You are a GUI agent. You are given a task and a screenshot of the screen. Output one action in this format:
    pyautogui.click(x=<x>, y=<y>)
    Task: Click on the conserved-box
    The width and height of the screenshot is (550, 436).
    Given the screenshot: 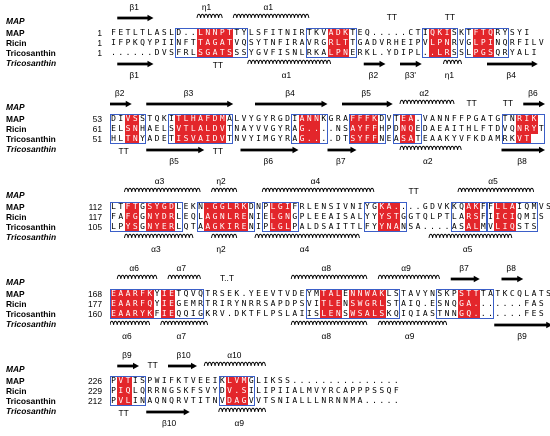 What is the action you would take?
    pyautogui.click(x=331, y=43)
    